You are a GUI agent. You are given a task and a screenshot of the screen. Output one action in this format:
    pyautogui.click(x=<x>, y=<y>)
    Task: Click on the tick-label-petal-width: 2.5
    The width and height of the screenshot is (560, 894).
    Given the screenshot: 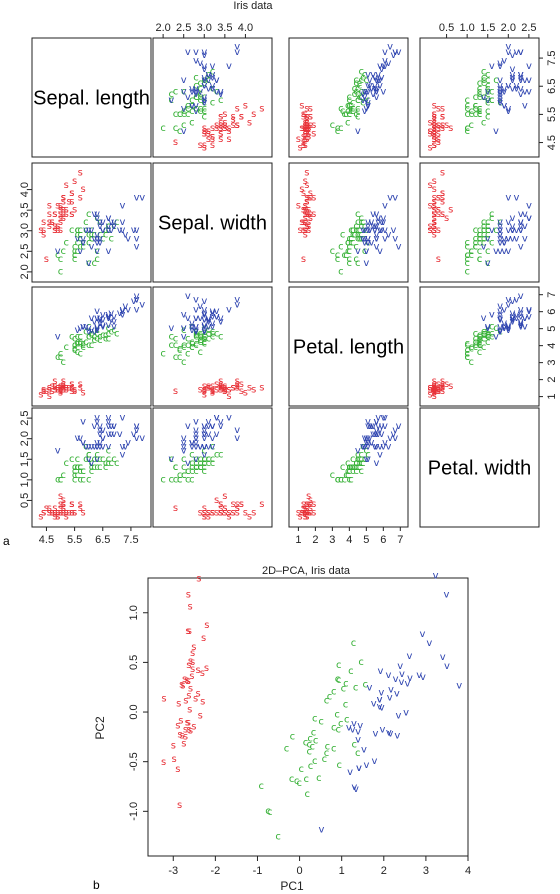 What is the action you would take?
    pyautogui.click(x=25, y=417)
    